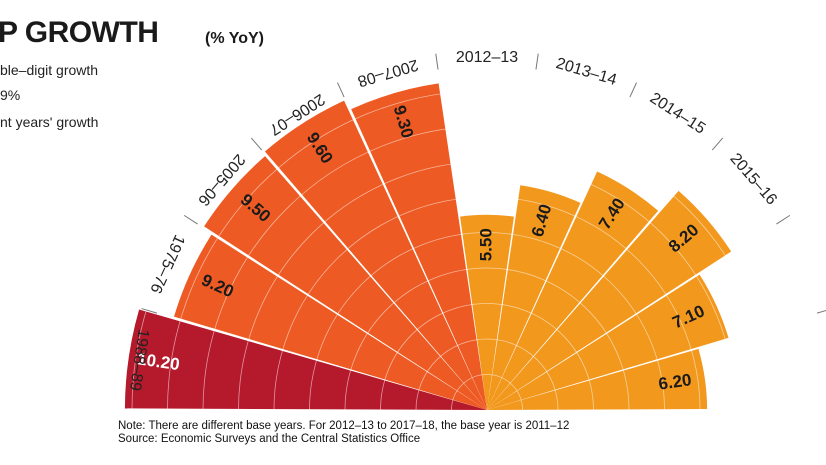  I want to click on category-label-2014-15: 2014–15, so click(678, 114).